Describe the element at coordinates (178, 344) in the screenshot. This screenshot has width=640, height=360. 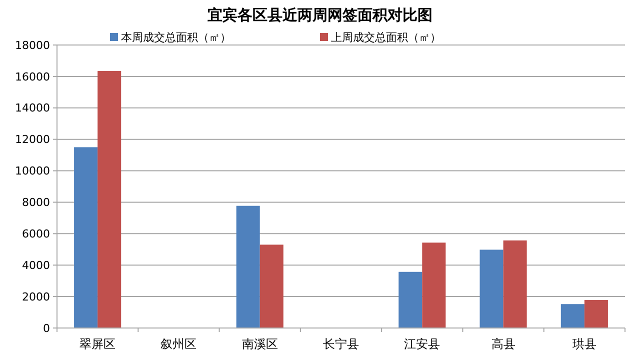
I see `x-tick-label: 叙州区` at that location.